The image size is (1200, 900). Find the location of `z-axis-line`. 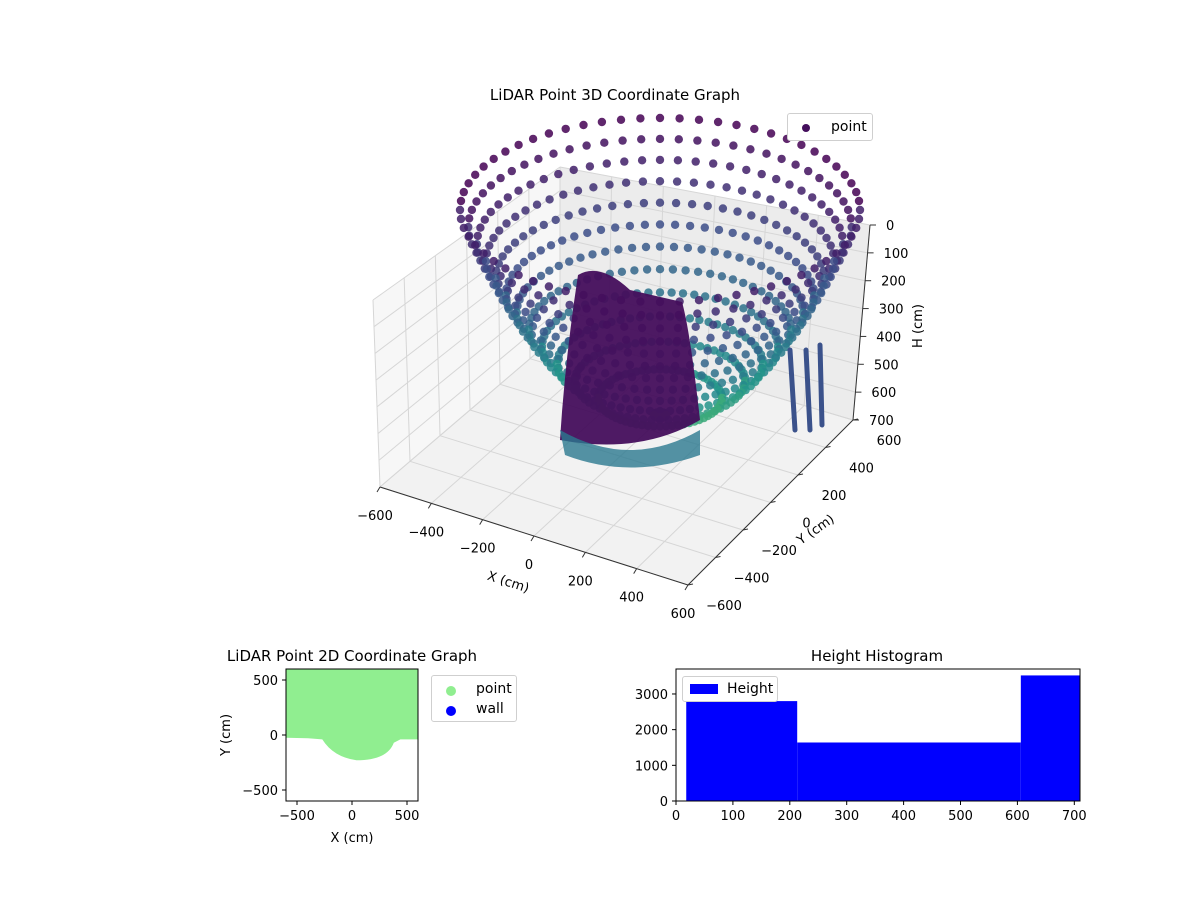

z-axis-line is located at coordinates (861, 322).